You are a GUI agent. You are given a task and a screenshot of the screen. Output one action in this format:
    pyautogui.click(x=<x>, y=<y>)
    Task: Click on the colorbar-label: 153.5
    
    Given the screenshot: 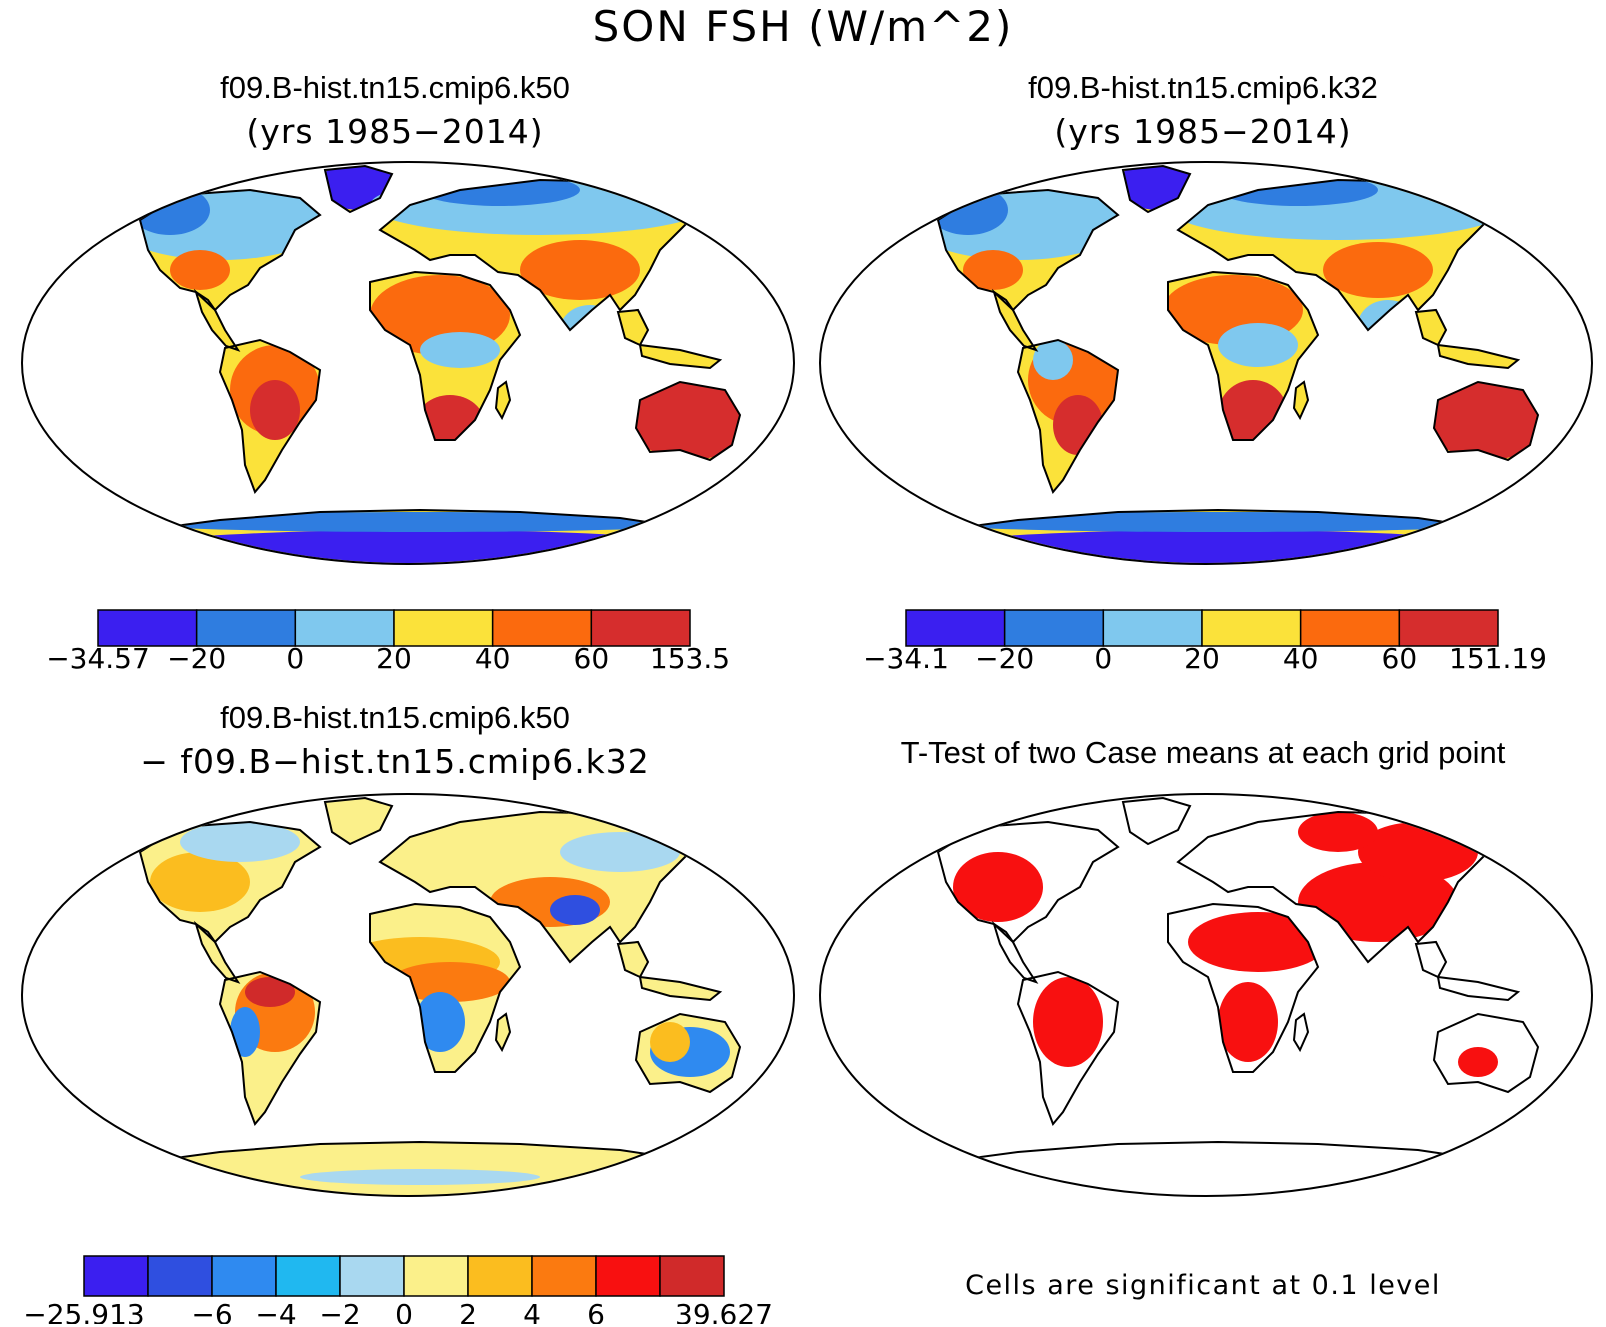 What is the action you would take?
    pyautogui.click(x=690, y=658)
    